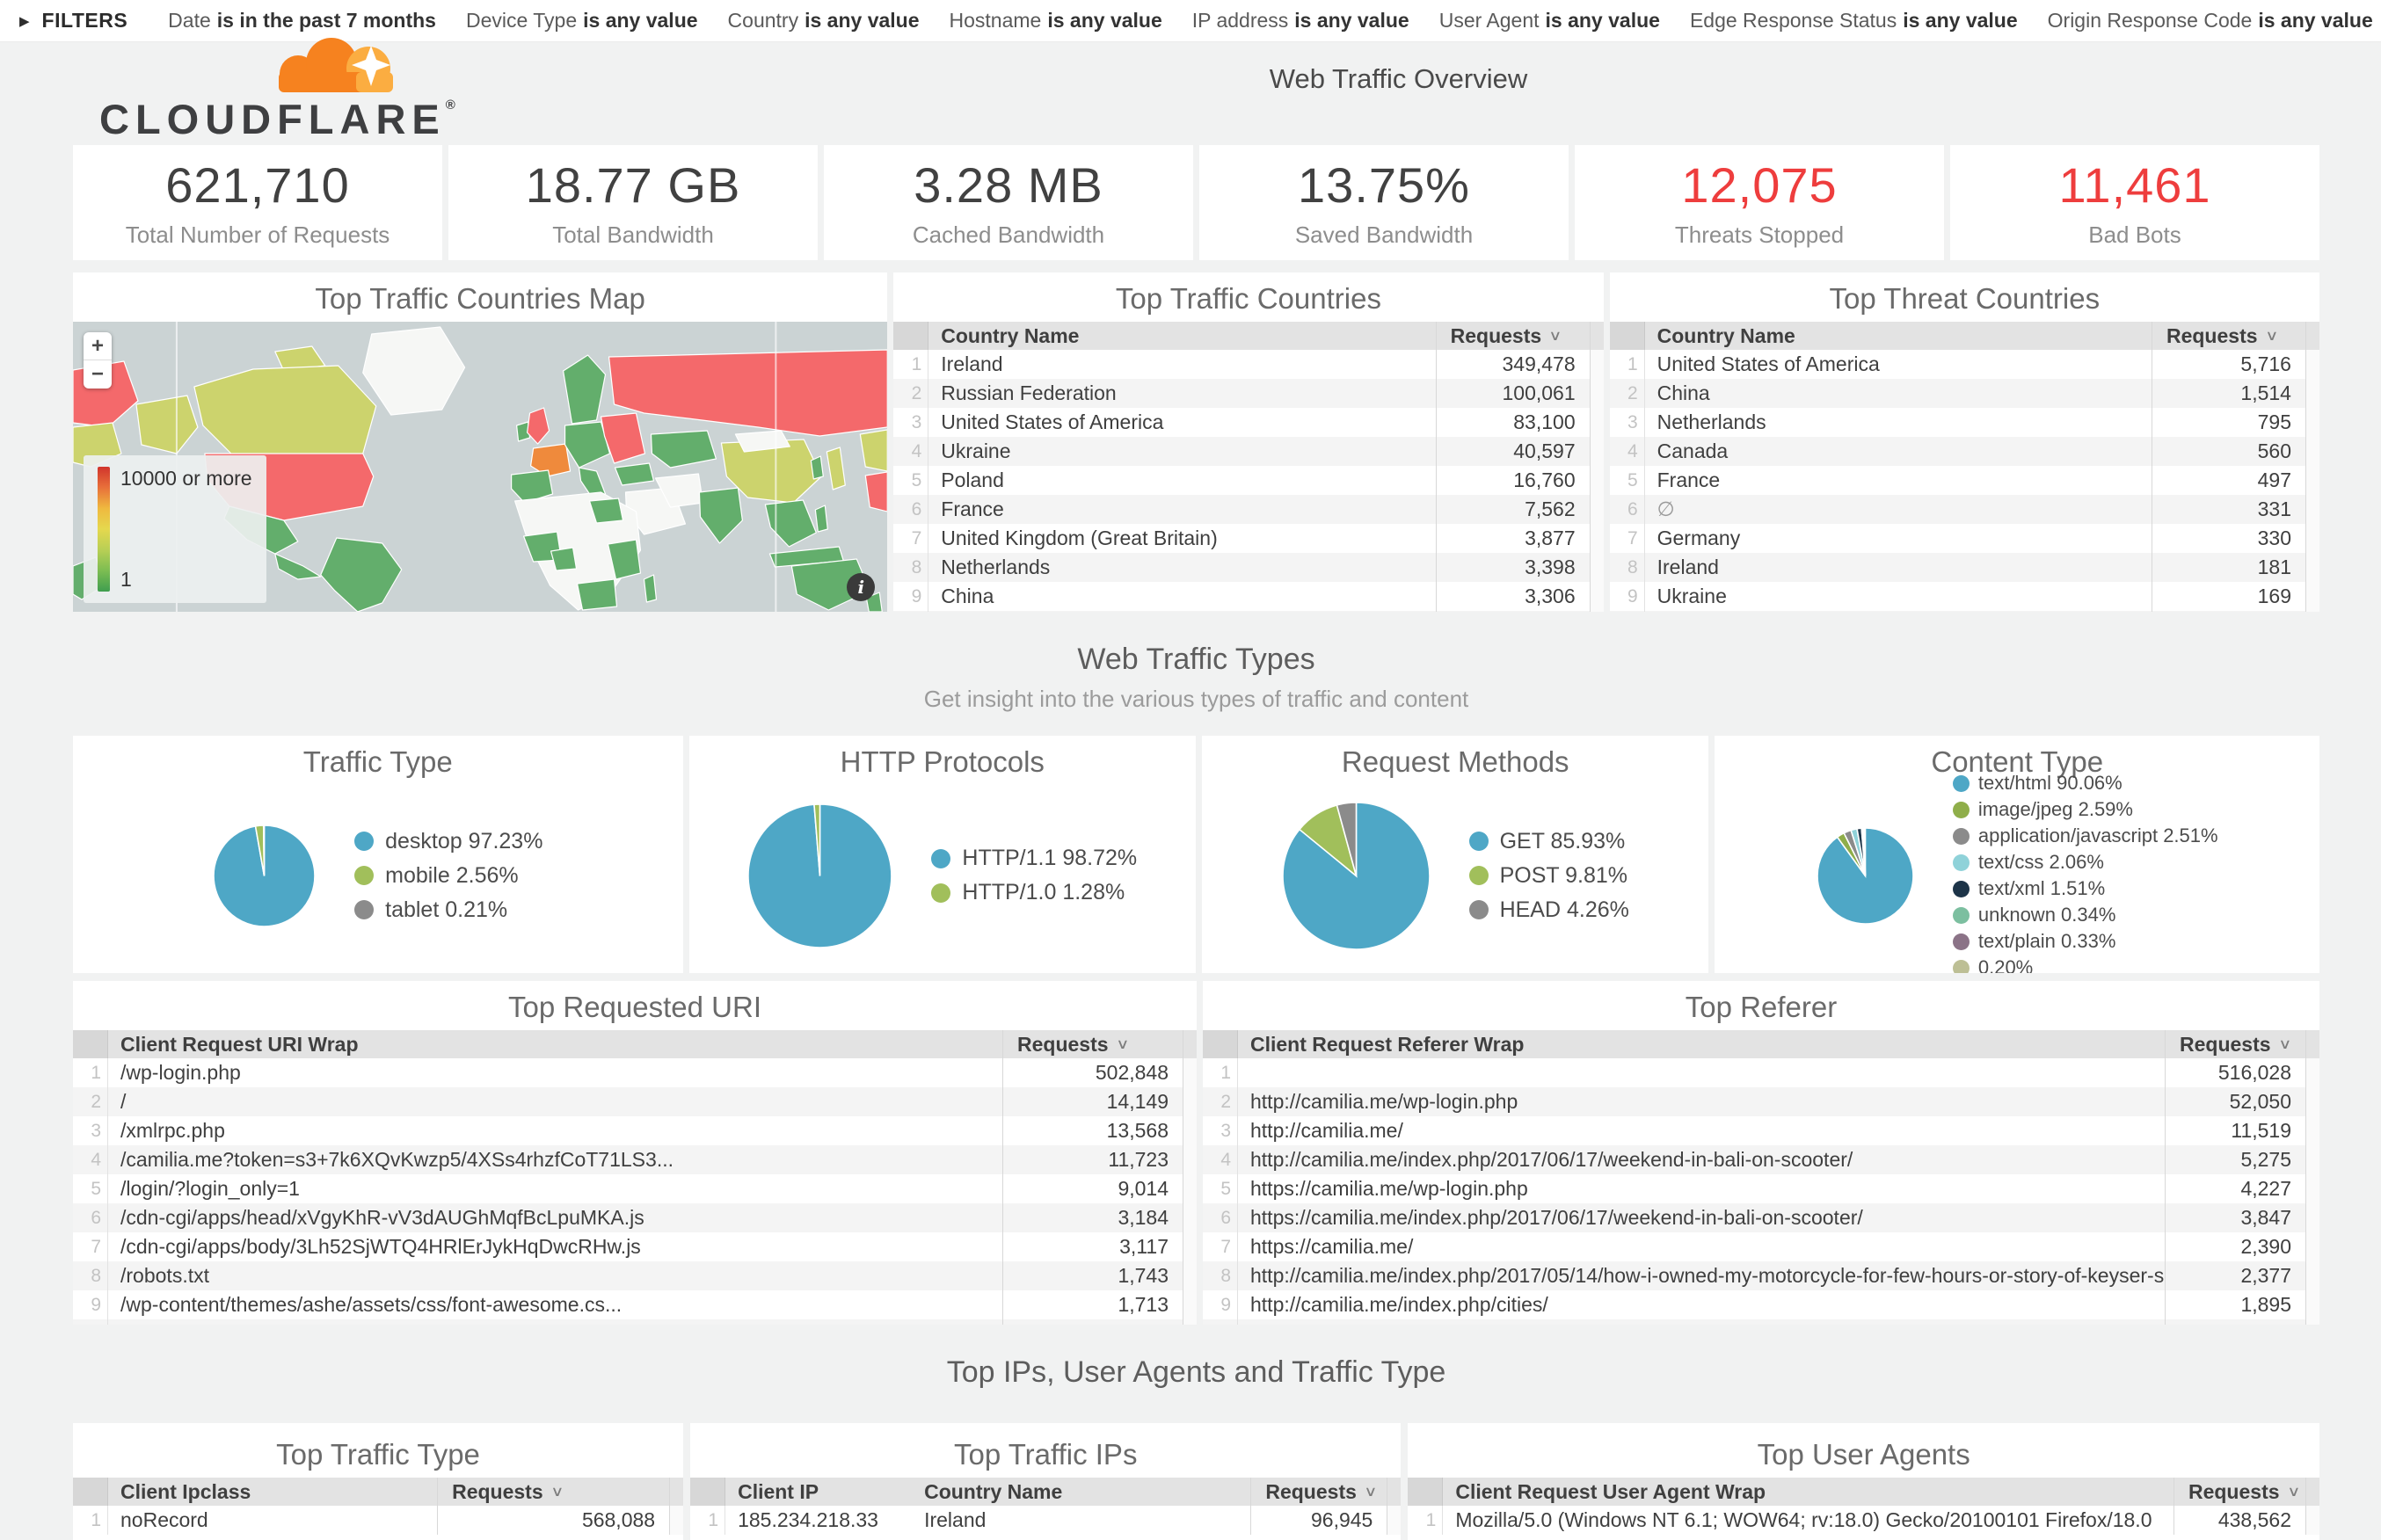 This screenshot has width=2381, height=1540. What do you see at coordinates (1898, 611) in the screenshot?
I see `cell-country-name: Singapore` at bounding box center [1898, 611].